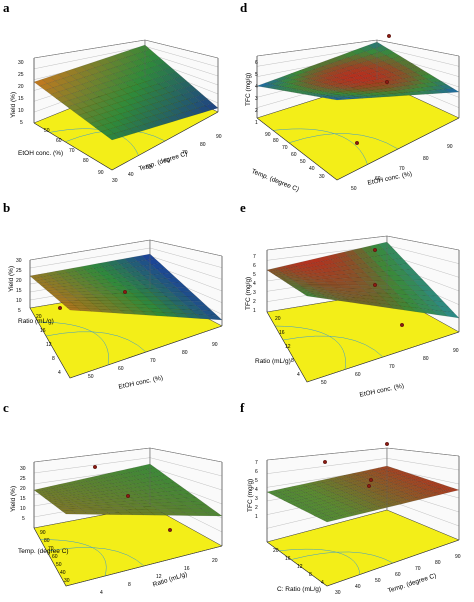 The height and width of the screenshot is (602, 474). I want to click on x-axis-label: Ratio (mL/g), so click(36, 321).